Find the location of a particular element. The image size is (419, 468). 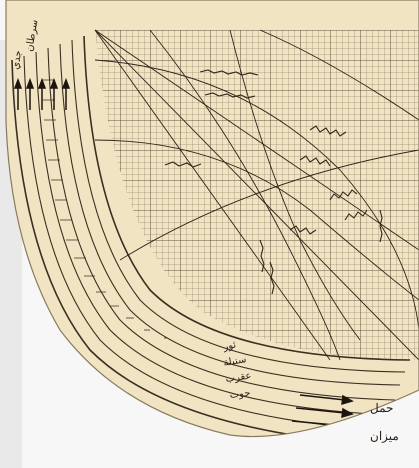

label-curve-2: سنبلة is located at coordinates (235, 361).